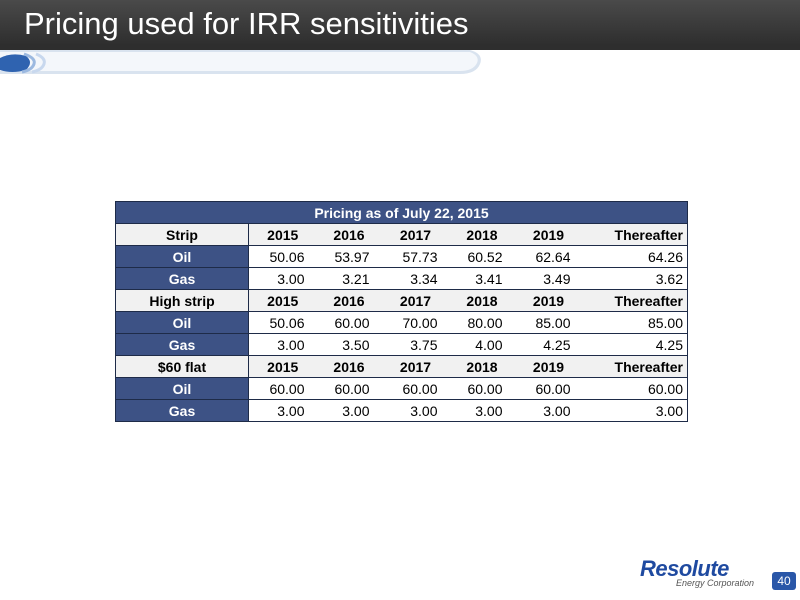 The height and width of the screenshot is (600, 800). Describe the element at coordinates (635, 278) in the screenshot. I see `price-cell: 3.62` at that location.